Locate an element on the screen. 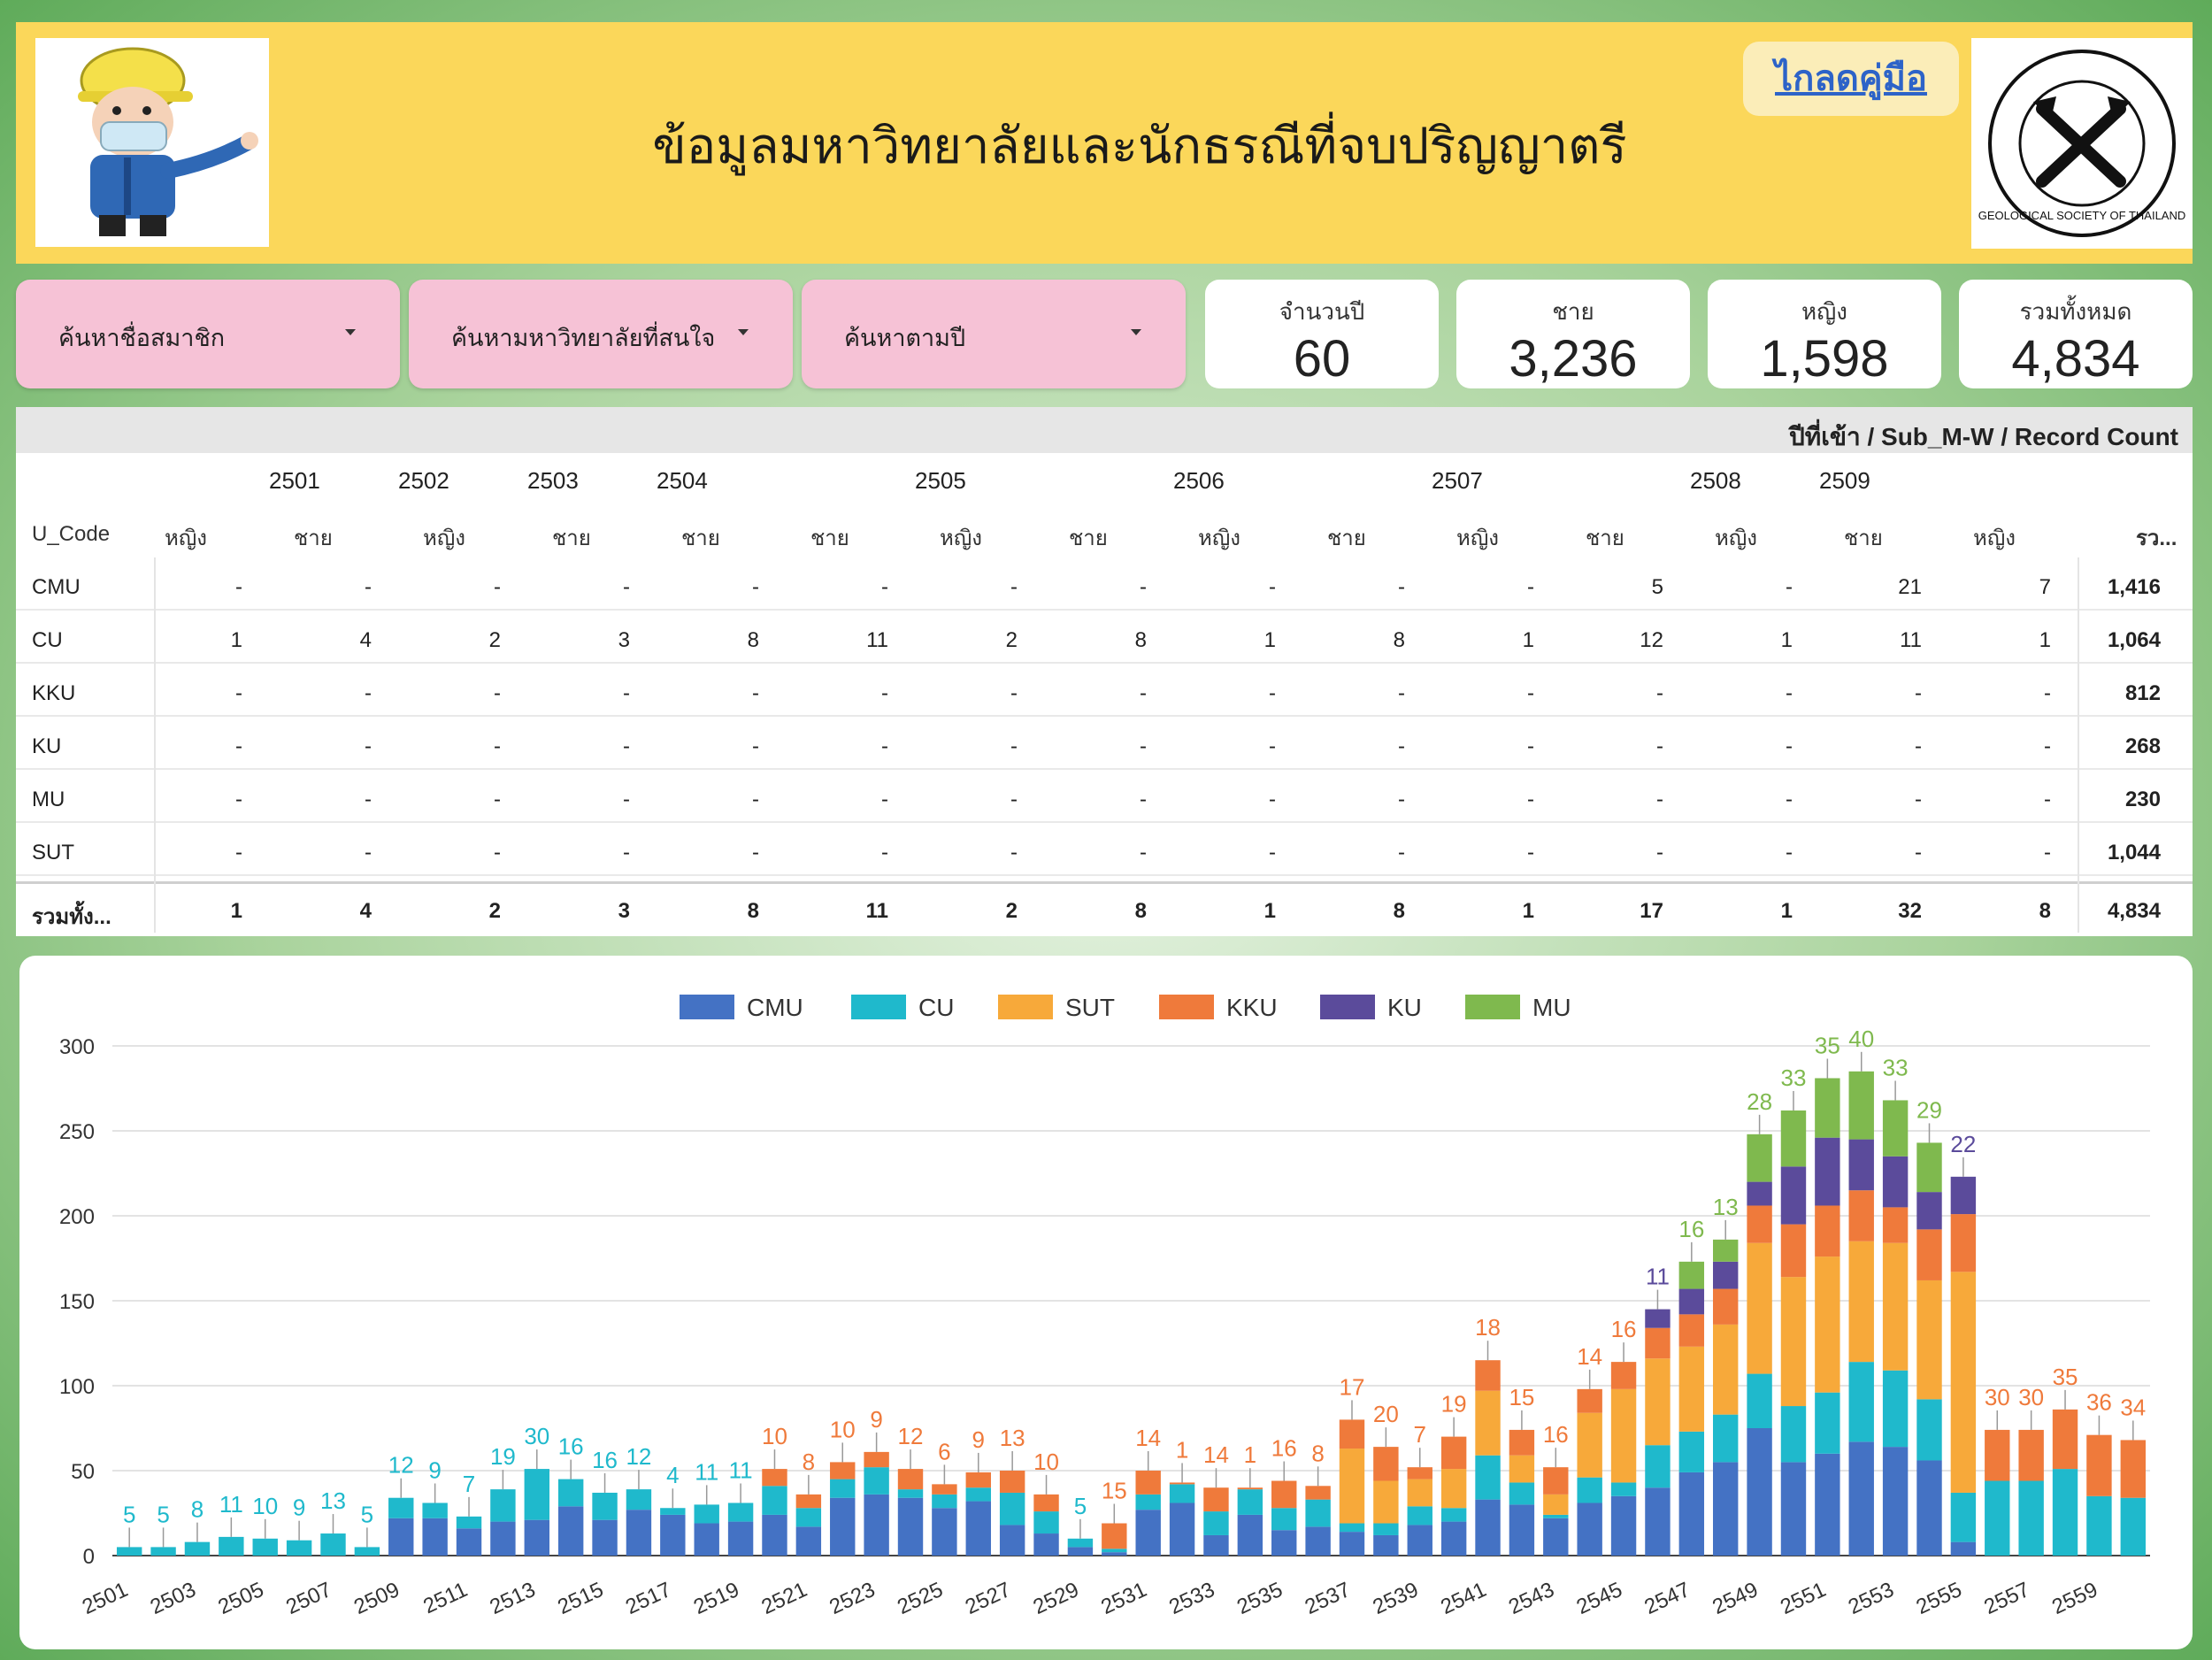 Image resolution: width=2212 pixels, height=1660 pixels. download-guide-button: ไกลดคู่มือ is located at coordinates (1851, 79).